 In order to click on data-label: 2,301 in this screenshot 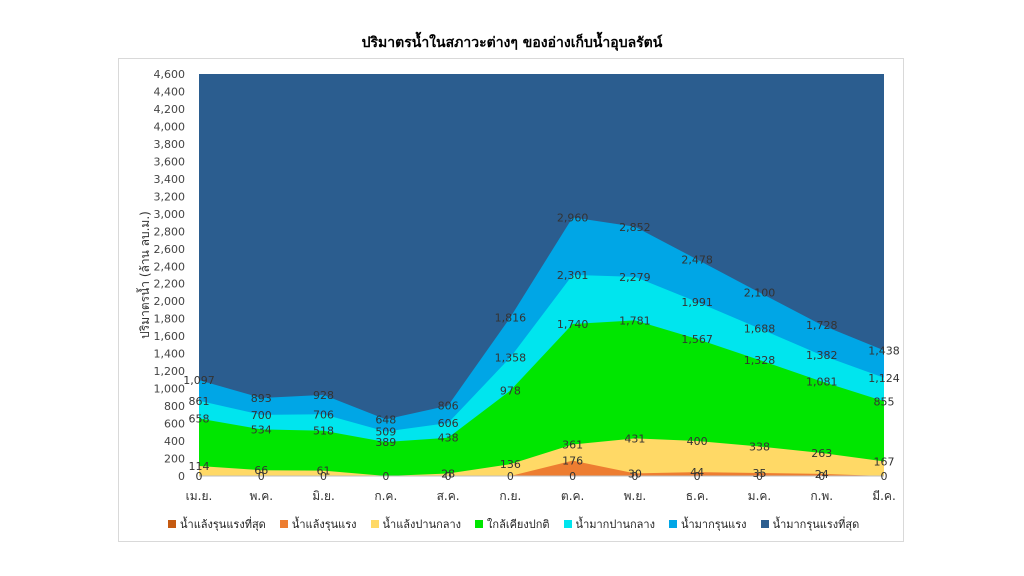, I will do `click(573, 275)`.